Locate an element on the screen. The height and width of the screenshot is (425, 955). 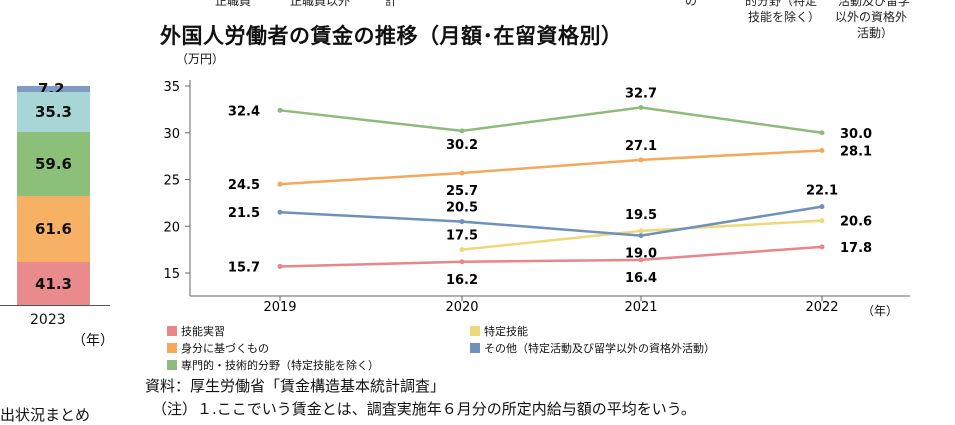
legend-item: 技能実習 is located at coordinates (196, 331).